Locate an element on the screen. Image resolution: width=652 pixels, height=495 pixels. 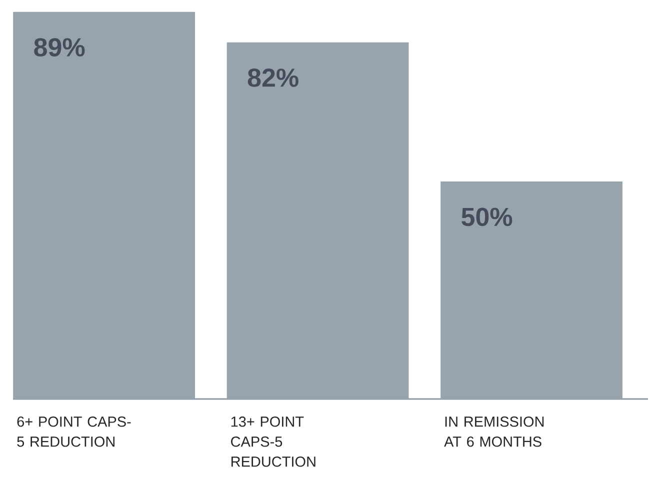
x-tick-label: 13+ POINT CAPS-5 REDUCTION is located at coordinates (273, 441).